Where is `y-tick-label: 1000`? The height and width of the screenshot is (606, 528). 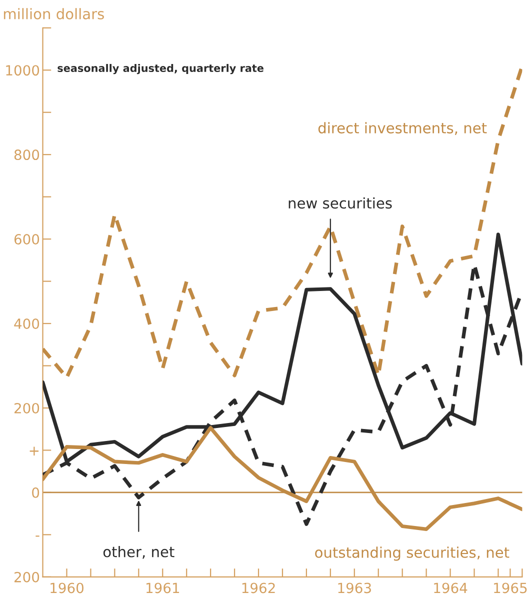
y-tick-label: 1000 is located at coordinates (23, 70).